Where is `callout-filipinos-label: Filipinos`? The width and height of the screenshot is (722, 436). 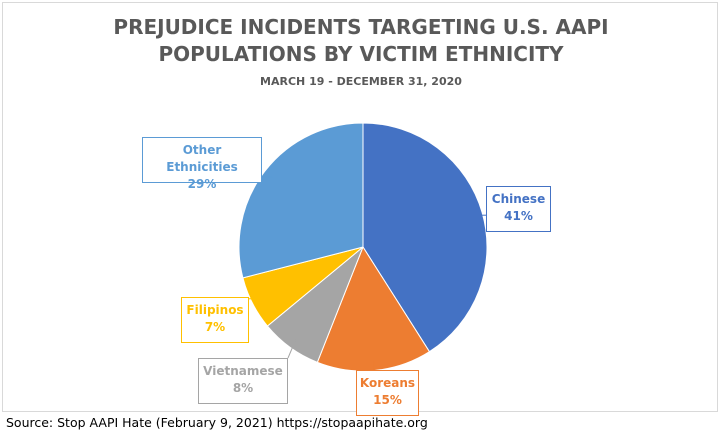 callout-filipinos-label: Filipinos is located at coordinates (215, 310).